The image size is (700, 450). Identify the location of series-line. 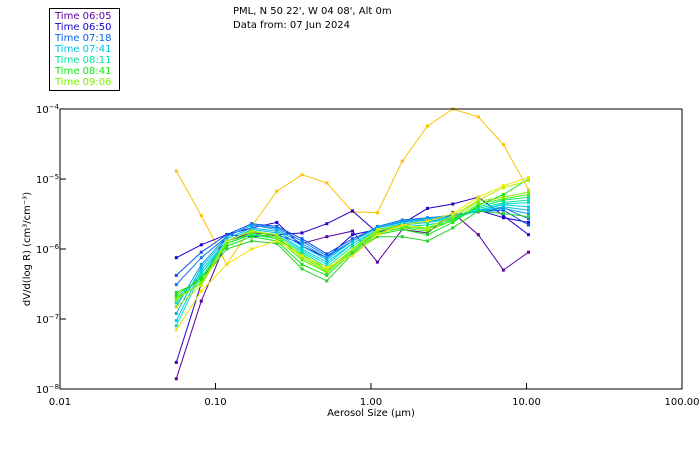
(352, 237).